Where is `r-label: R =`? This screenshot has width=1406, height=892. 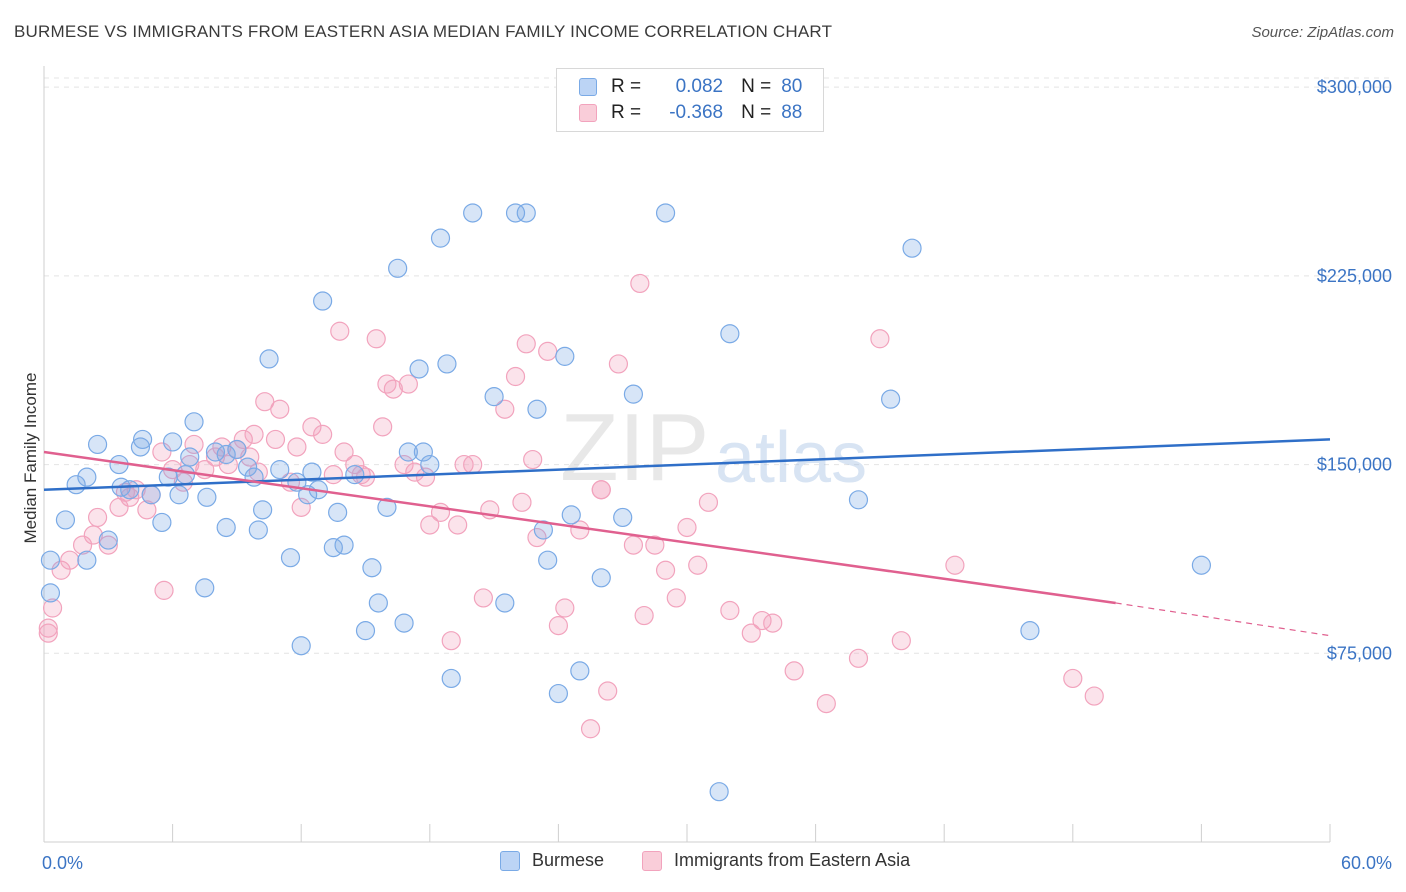 r-label: R = is located at coordinates (626, 86).